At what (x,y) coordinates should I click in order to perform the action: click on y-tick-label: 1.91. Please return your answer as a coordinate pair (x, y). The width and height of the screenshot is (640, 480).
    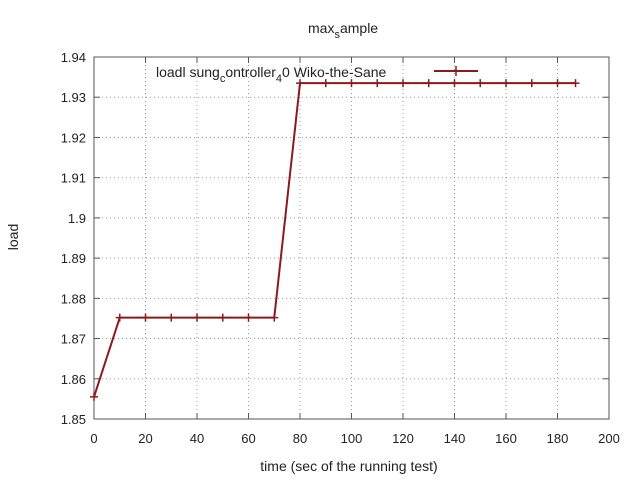
    Looking at the image, I should click on (73, 178).